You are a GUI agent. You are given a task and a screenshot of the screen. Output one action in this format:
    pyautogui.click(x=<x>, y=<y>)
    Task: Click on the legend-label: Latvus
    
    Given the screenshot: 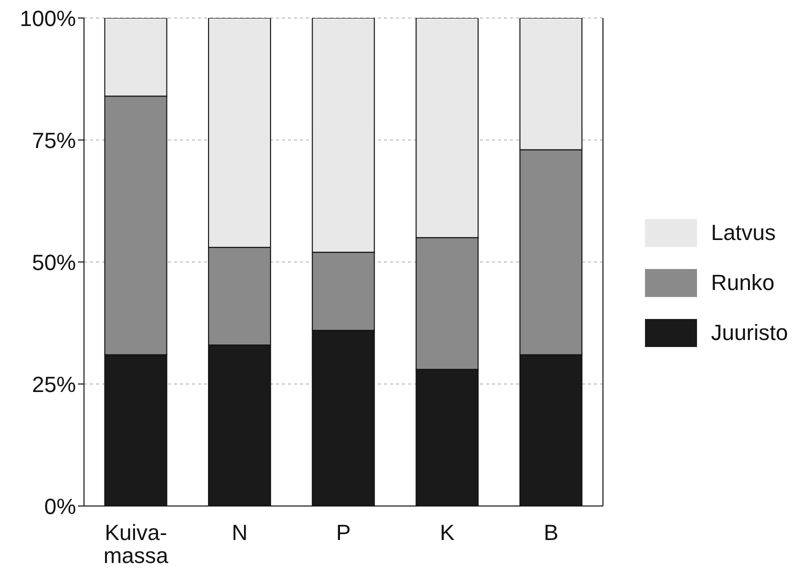 What is the action you would take?
    pyautogui.click(x=743, y=233)
    